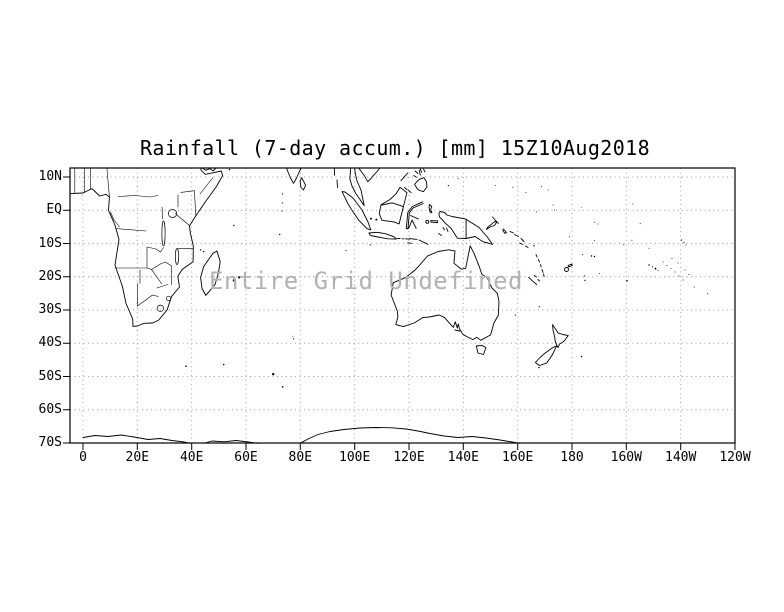 The image size is (784, 612). What do you see at coordinates (409, 457) in the screenshot?
I see `x-axis-tick-label: 120E` at bounding box center [409, 457].